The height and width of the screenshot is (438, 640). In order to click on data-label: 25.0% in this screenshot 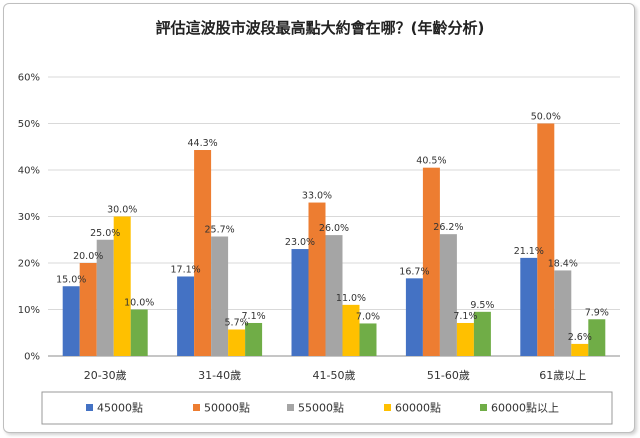, I will do `click(105, 233)`.